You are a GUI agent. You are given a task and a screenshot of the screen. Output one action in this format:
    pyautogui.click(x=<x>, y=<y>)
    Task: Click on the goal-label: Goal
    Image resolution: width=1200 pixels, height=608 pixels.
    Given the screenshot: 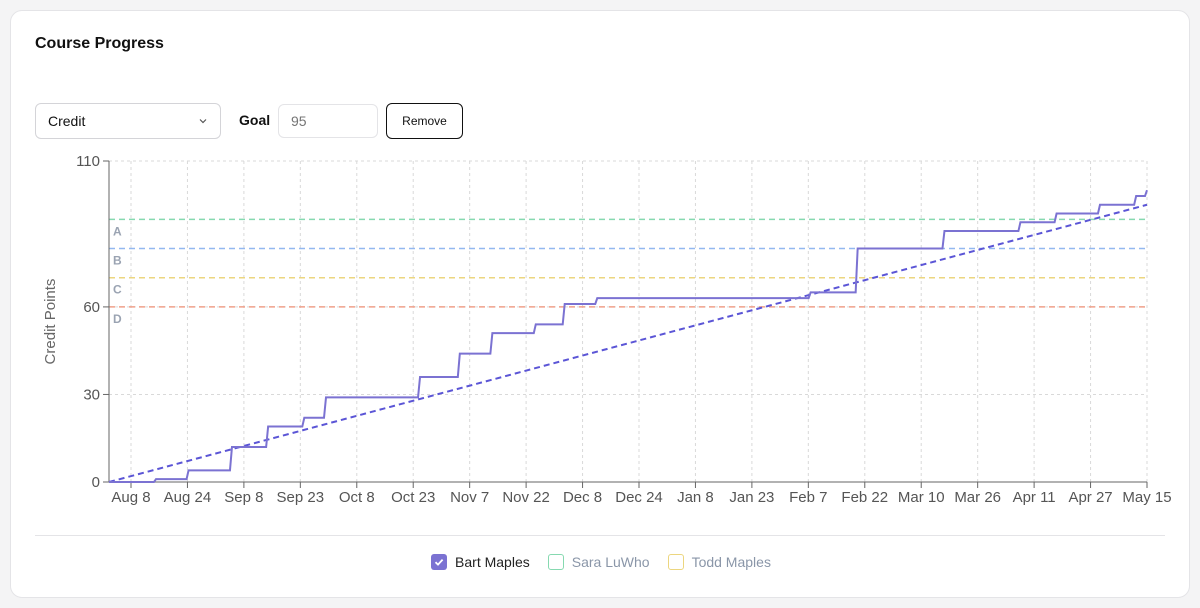 What is the action you would take?
    pyautogui.click(x=255, y=120)
    